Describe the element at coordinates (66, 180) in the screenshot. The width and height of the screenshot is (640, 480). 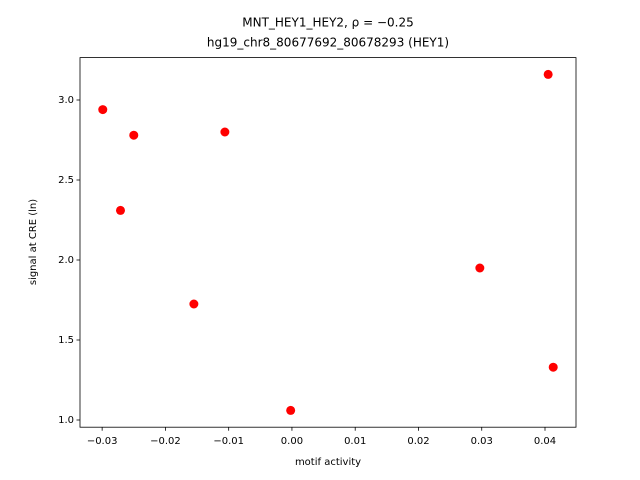
I see `y-tick-label: 2.5` at that location.